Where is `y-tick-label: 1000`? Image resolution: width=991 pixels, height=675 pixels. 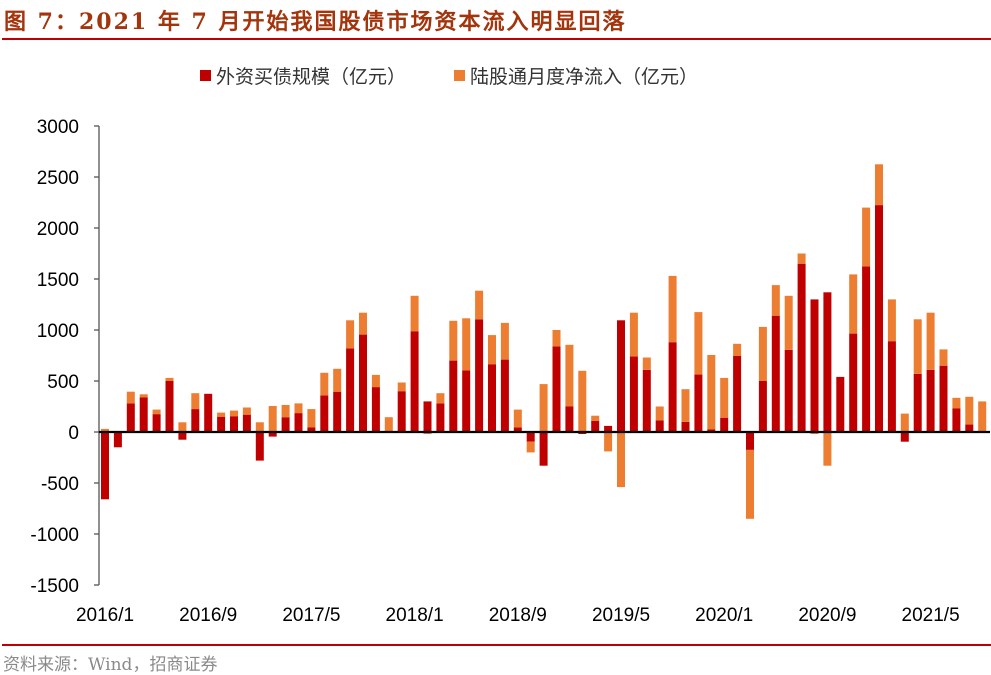
y-tick-label: 1000 is located at coordinates (58, 331).